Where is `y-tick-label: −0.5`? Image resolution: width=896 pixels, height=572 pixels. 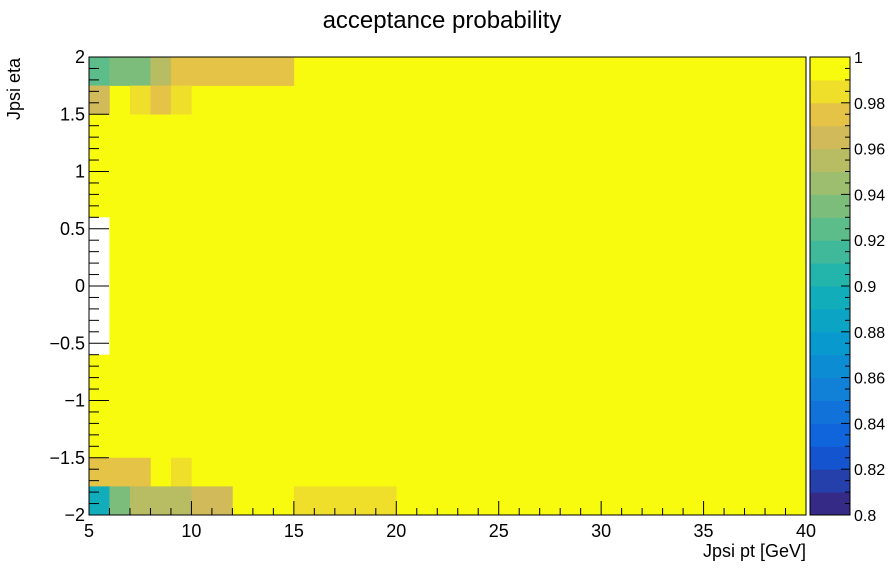 y-tick-label: −0.5 is located at coordinates (67, 343).